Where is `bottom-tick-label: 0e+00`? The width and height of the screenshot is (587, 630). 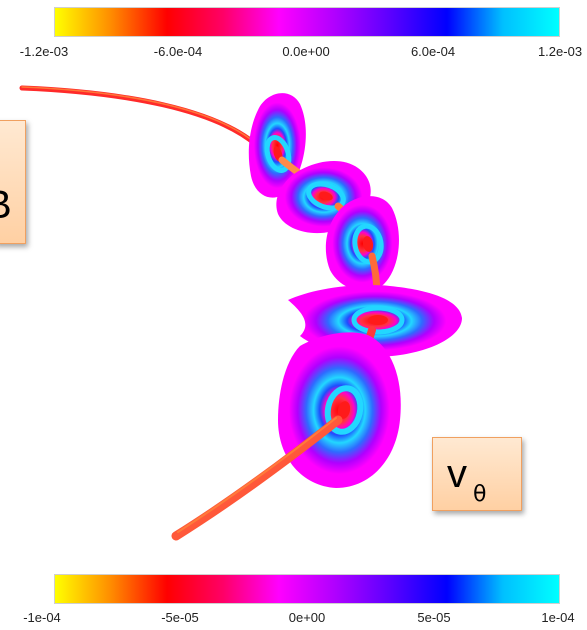 bottom-tick-label: 0e+00 is located at coordinates (307, 617).